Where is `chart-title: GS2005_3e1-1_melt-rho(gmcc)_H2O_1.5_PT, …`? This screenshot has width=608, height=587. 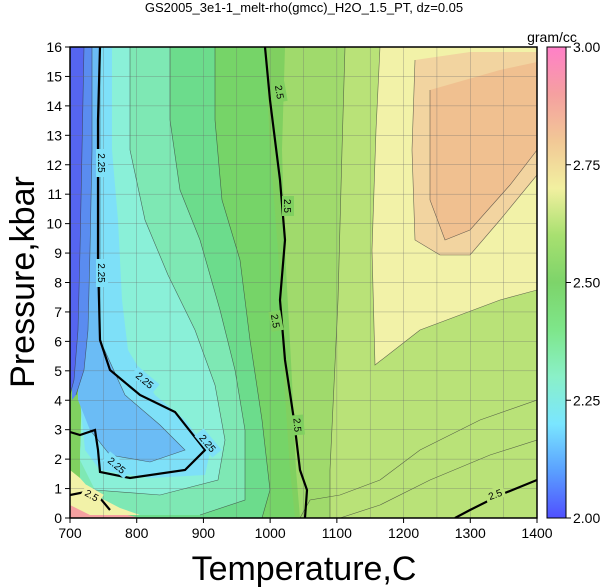
chart-title: GS2005_3e1-1_melt-rho(gmcc)_H2O_1.5_PT, … is located at coordinates (304, 7).